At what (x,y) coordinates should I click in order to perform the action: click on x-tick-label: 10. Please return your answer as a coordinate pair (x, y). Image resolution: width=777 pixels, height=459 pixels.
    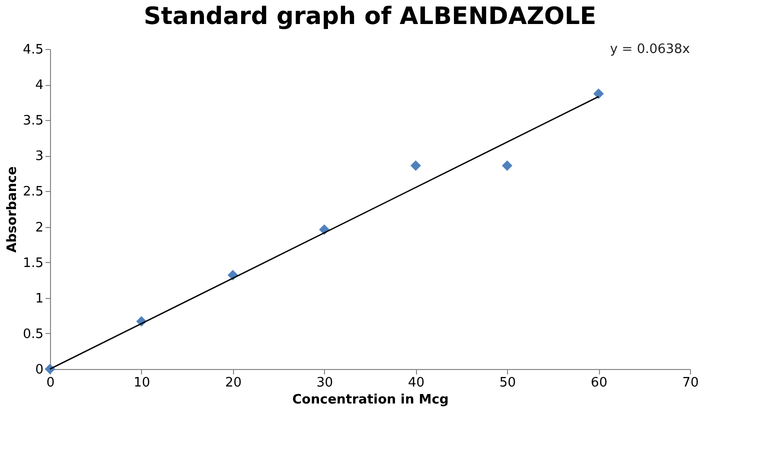
    Looking at the image, I should click on (142, 383).